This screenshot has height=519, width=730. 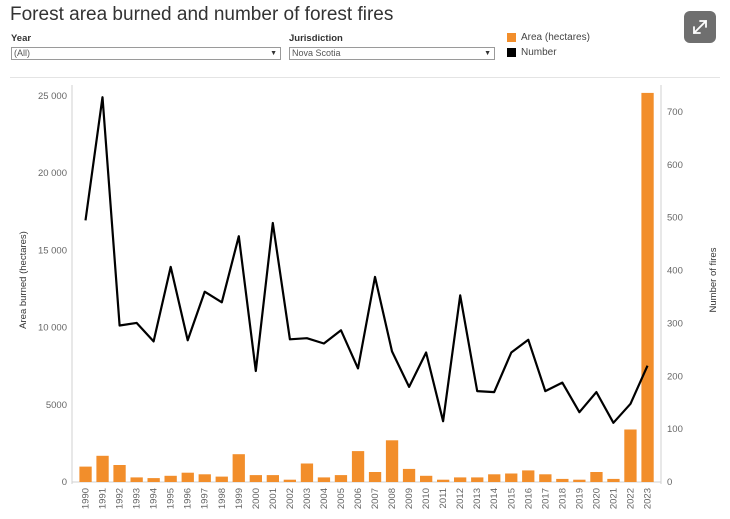 I want to click on bar-2016, so click(x=528, y=476).